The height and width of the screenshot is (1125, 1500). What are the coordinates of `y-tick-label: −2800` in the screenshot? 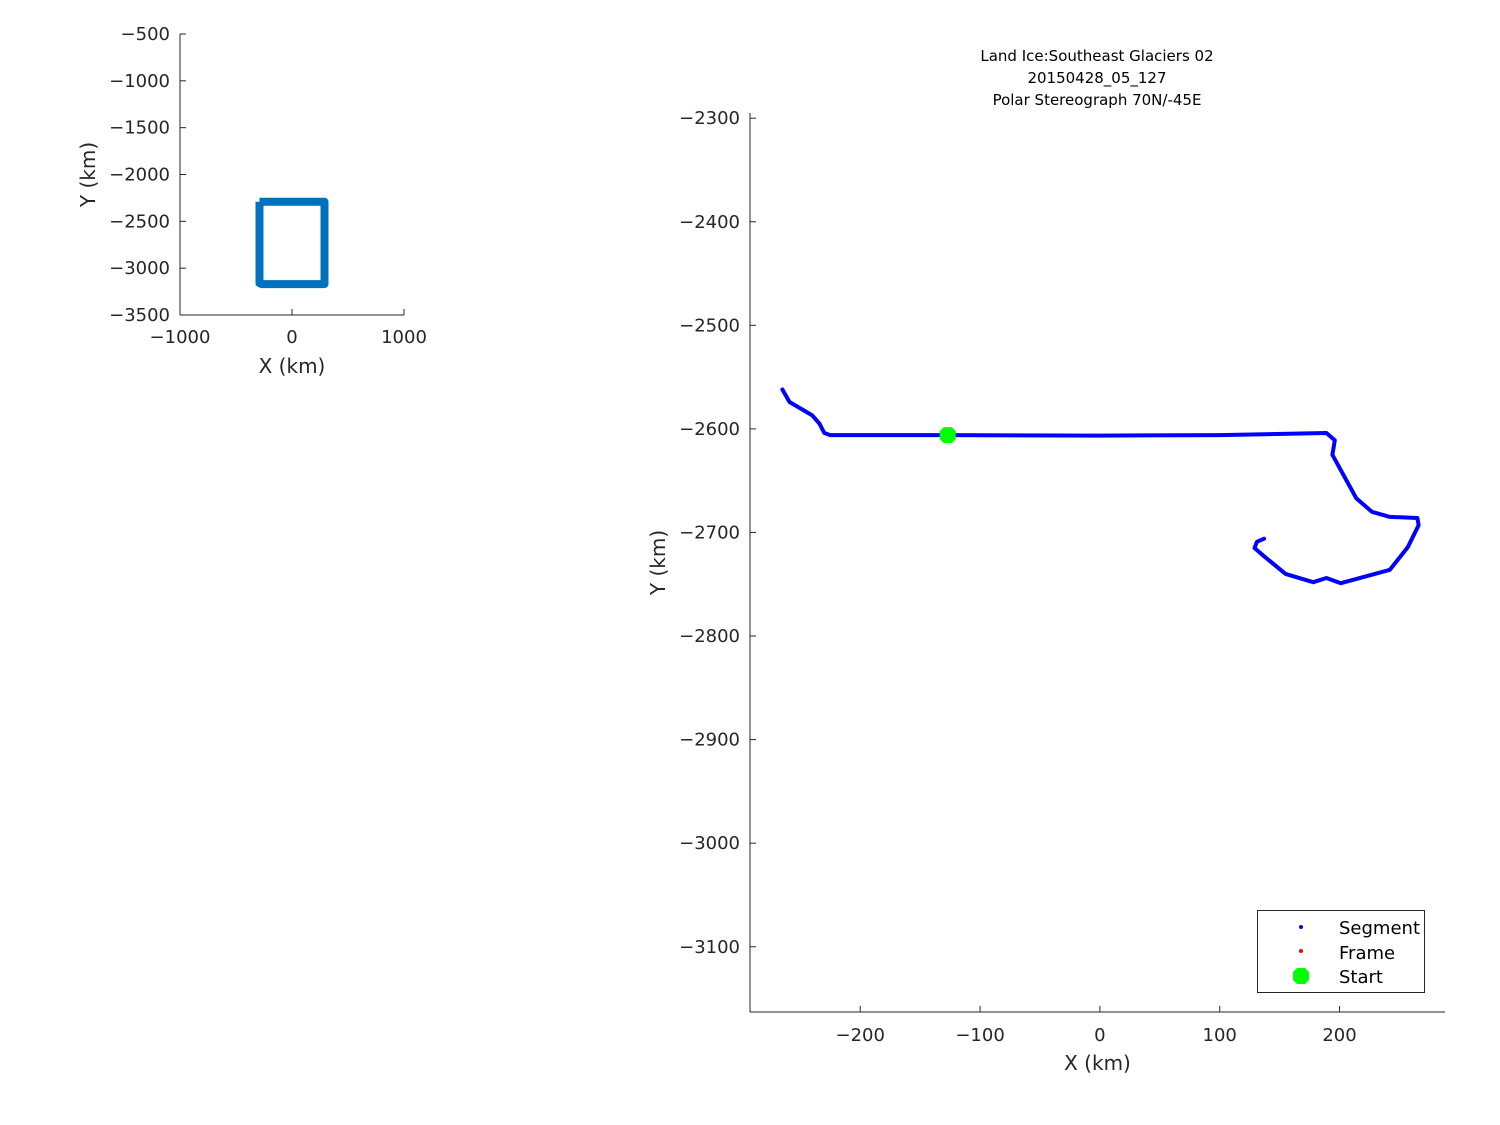 It's located at (709, 636).